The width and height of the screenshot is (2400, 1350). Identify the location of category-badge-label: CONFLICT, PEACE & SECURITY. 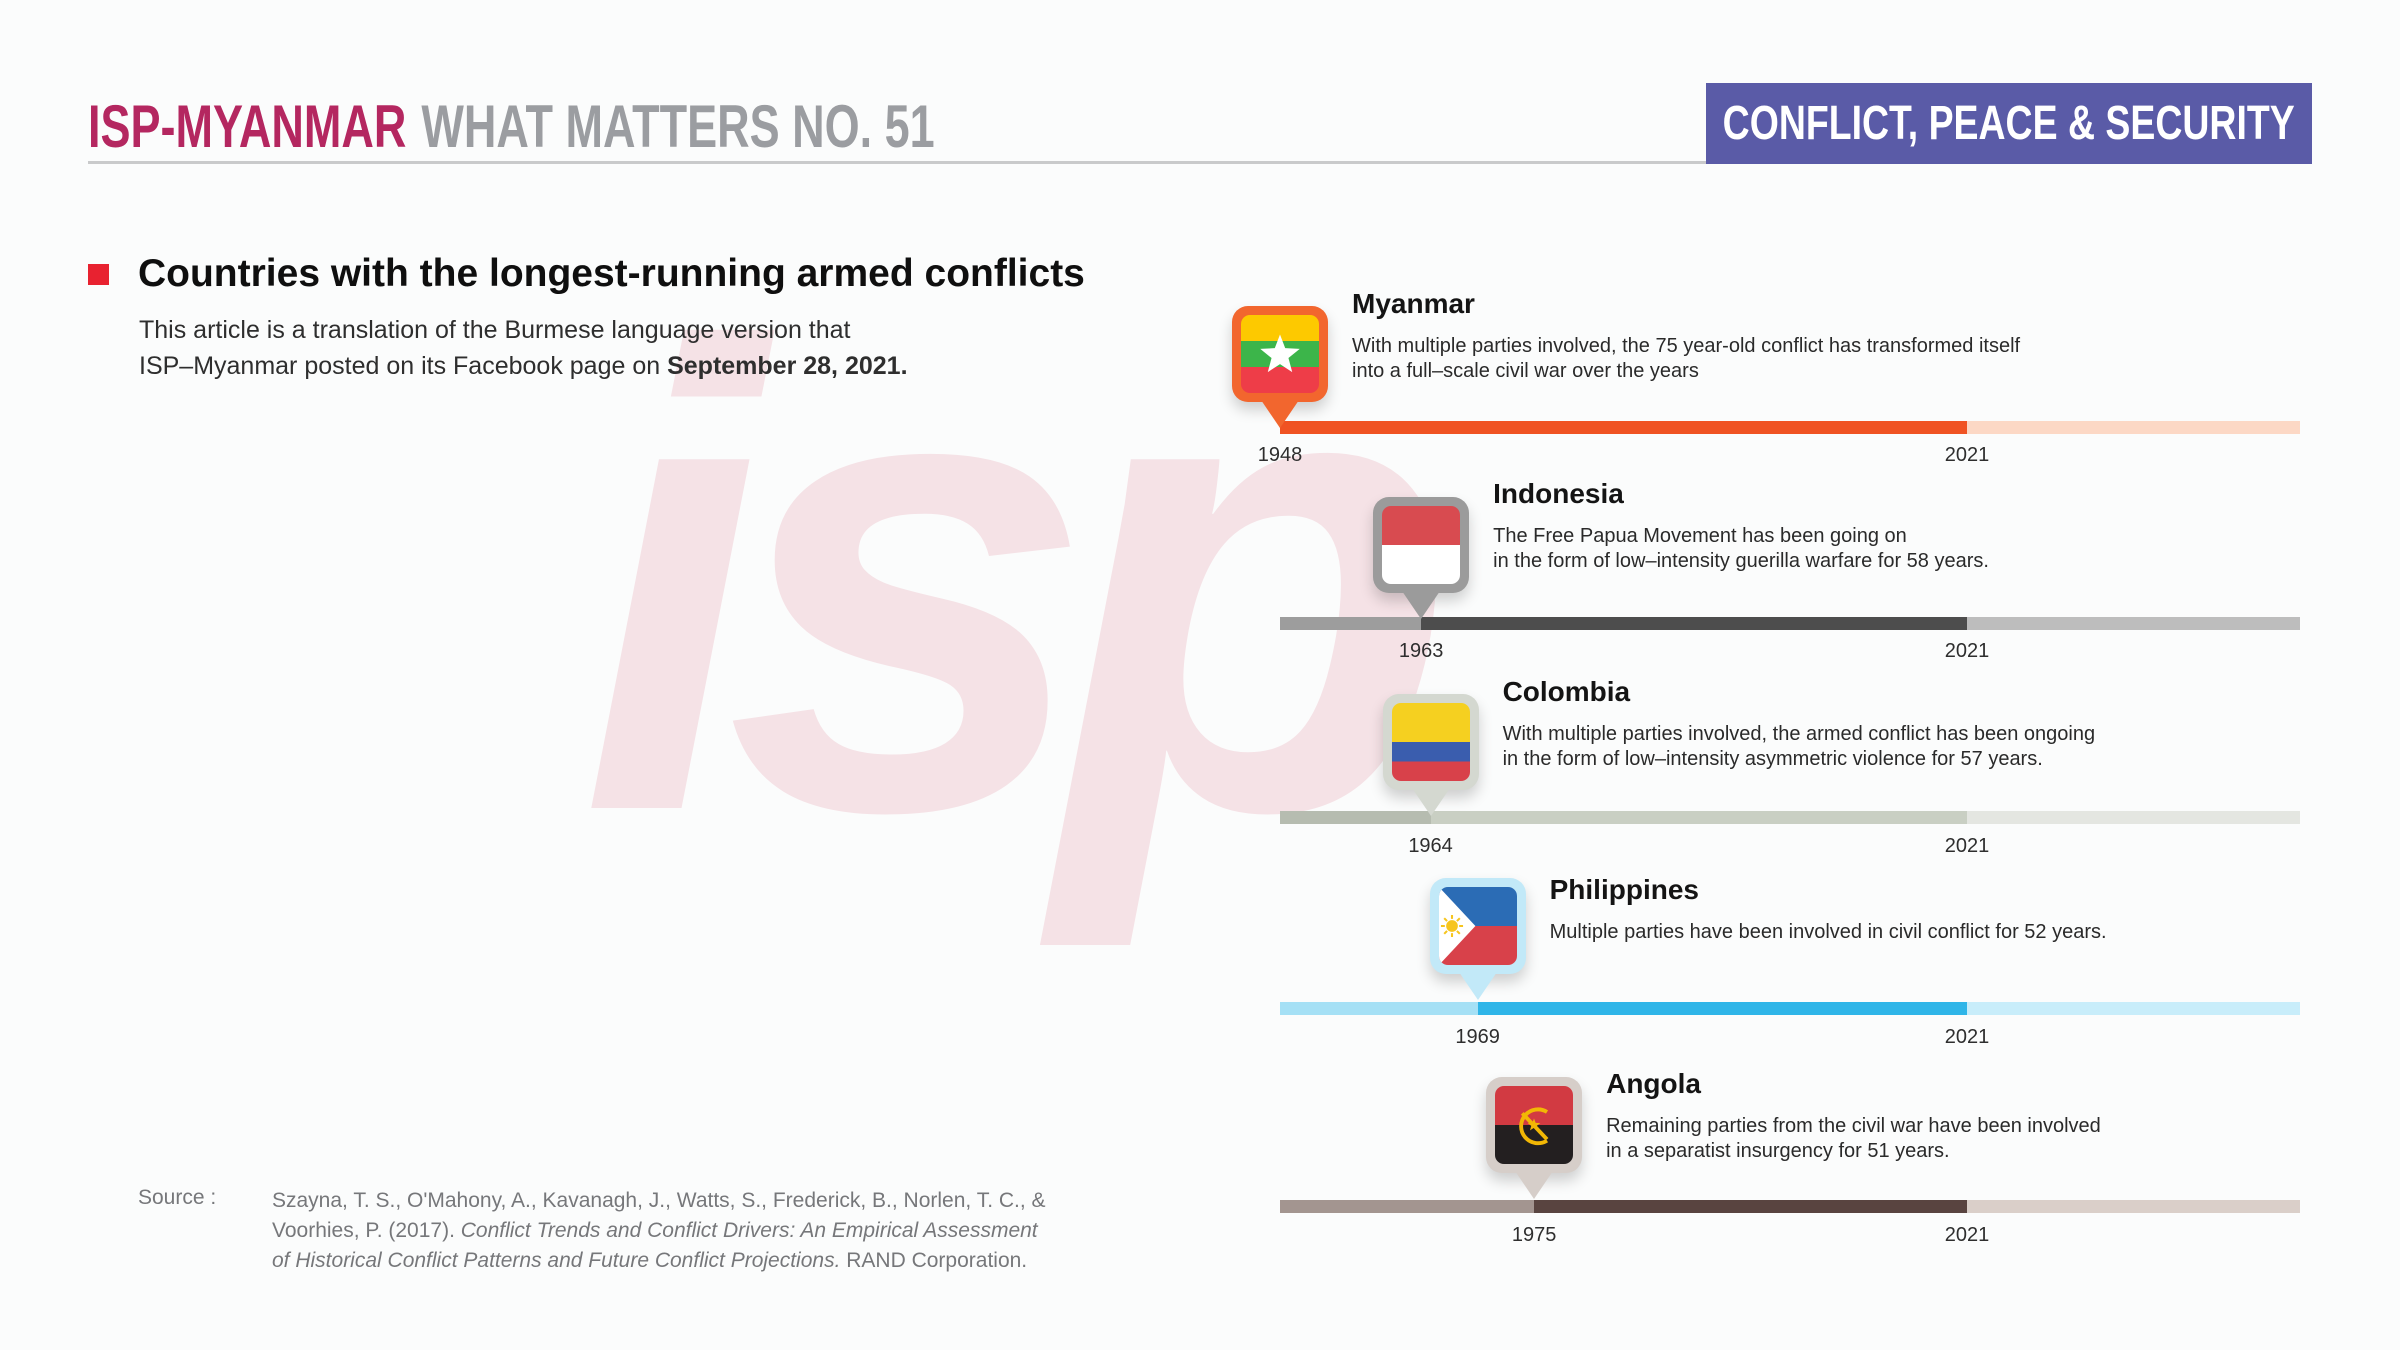
(2009, 123).